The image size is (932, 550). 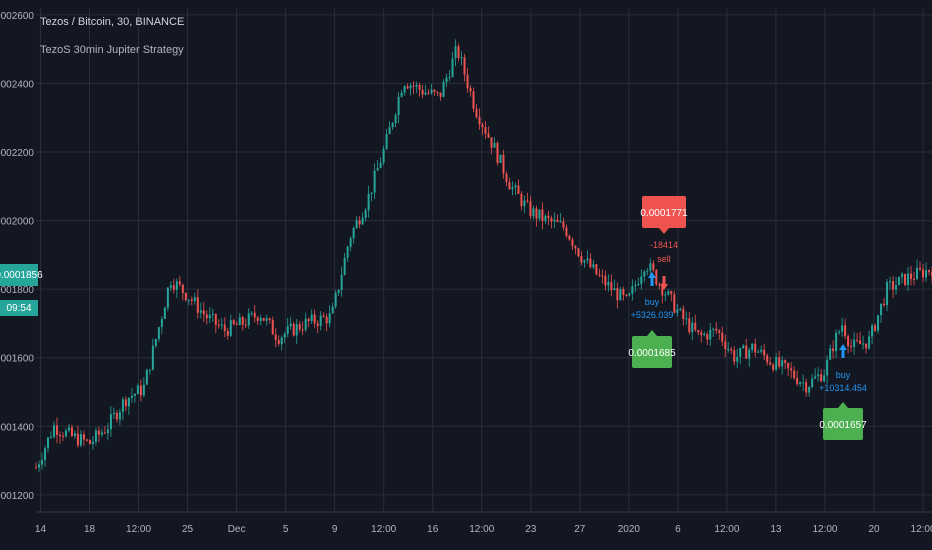 I want to click on trade-label: buy, so click(x=843, y=375).